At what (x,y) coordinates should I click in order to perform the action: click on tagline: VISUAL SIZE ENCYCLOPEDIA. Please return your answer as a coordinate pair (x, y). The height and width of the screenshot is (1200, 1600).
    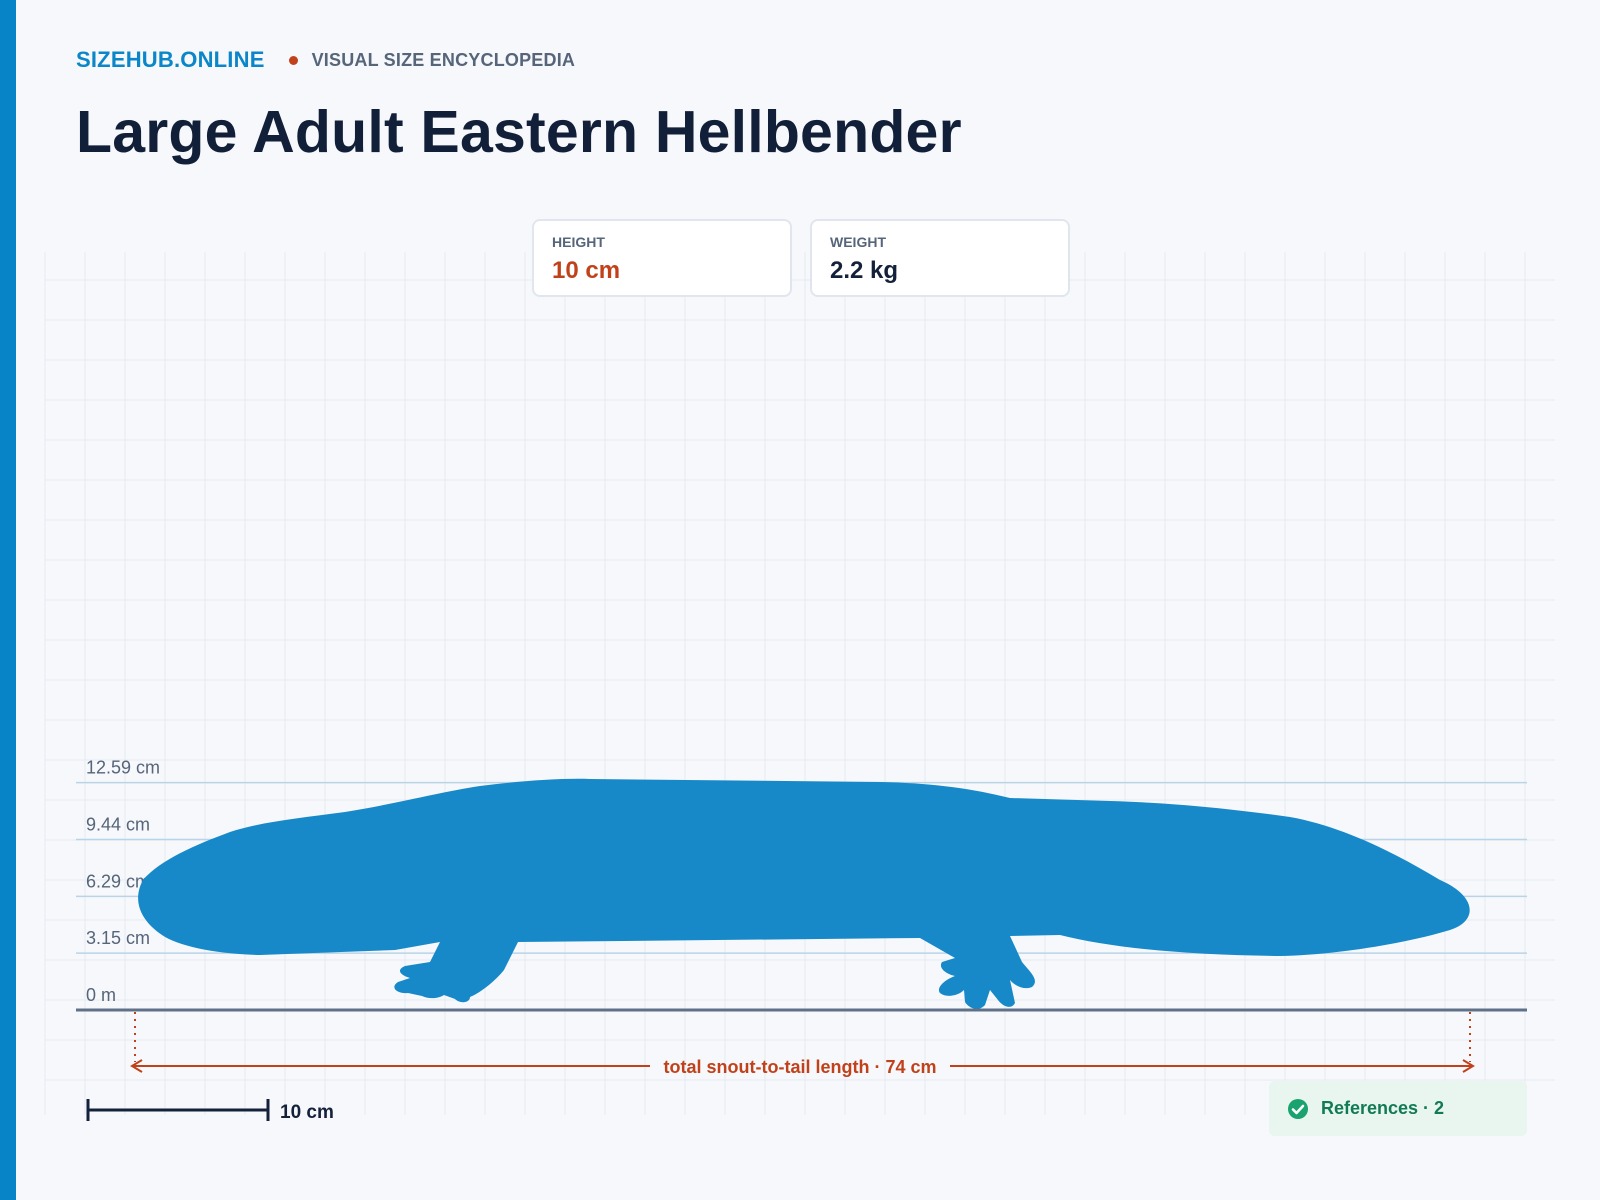
    Looking at the image, I should click on (443, 59).